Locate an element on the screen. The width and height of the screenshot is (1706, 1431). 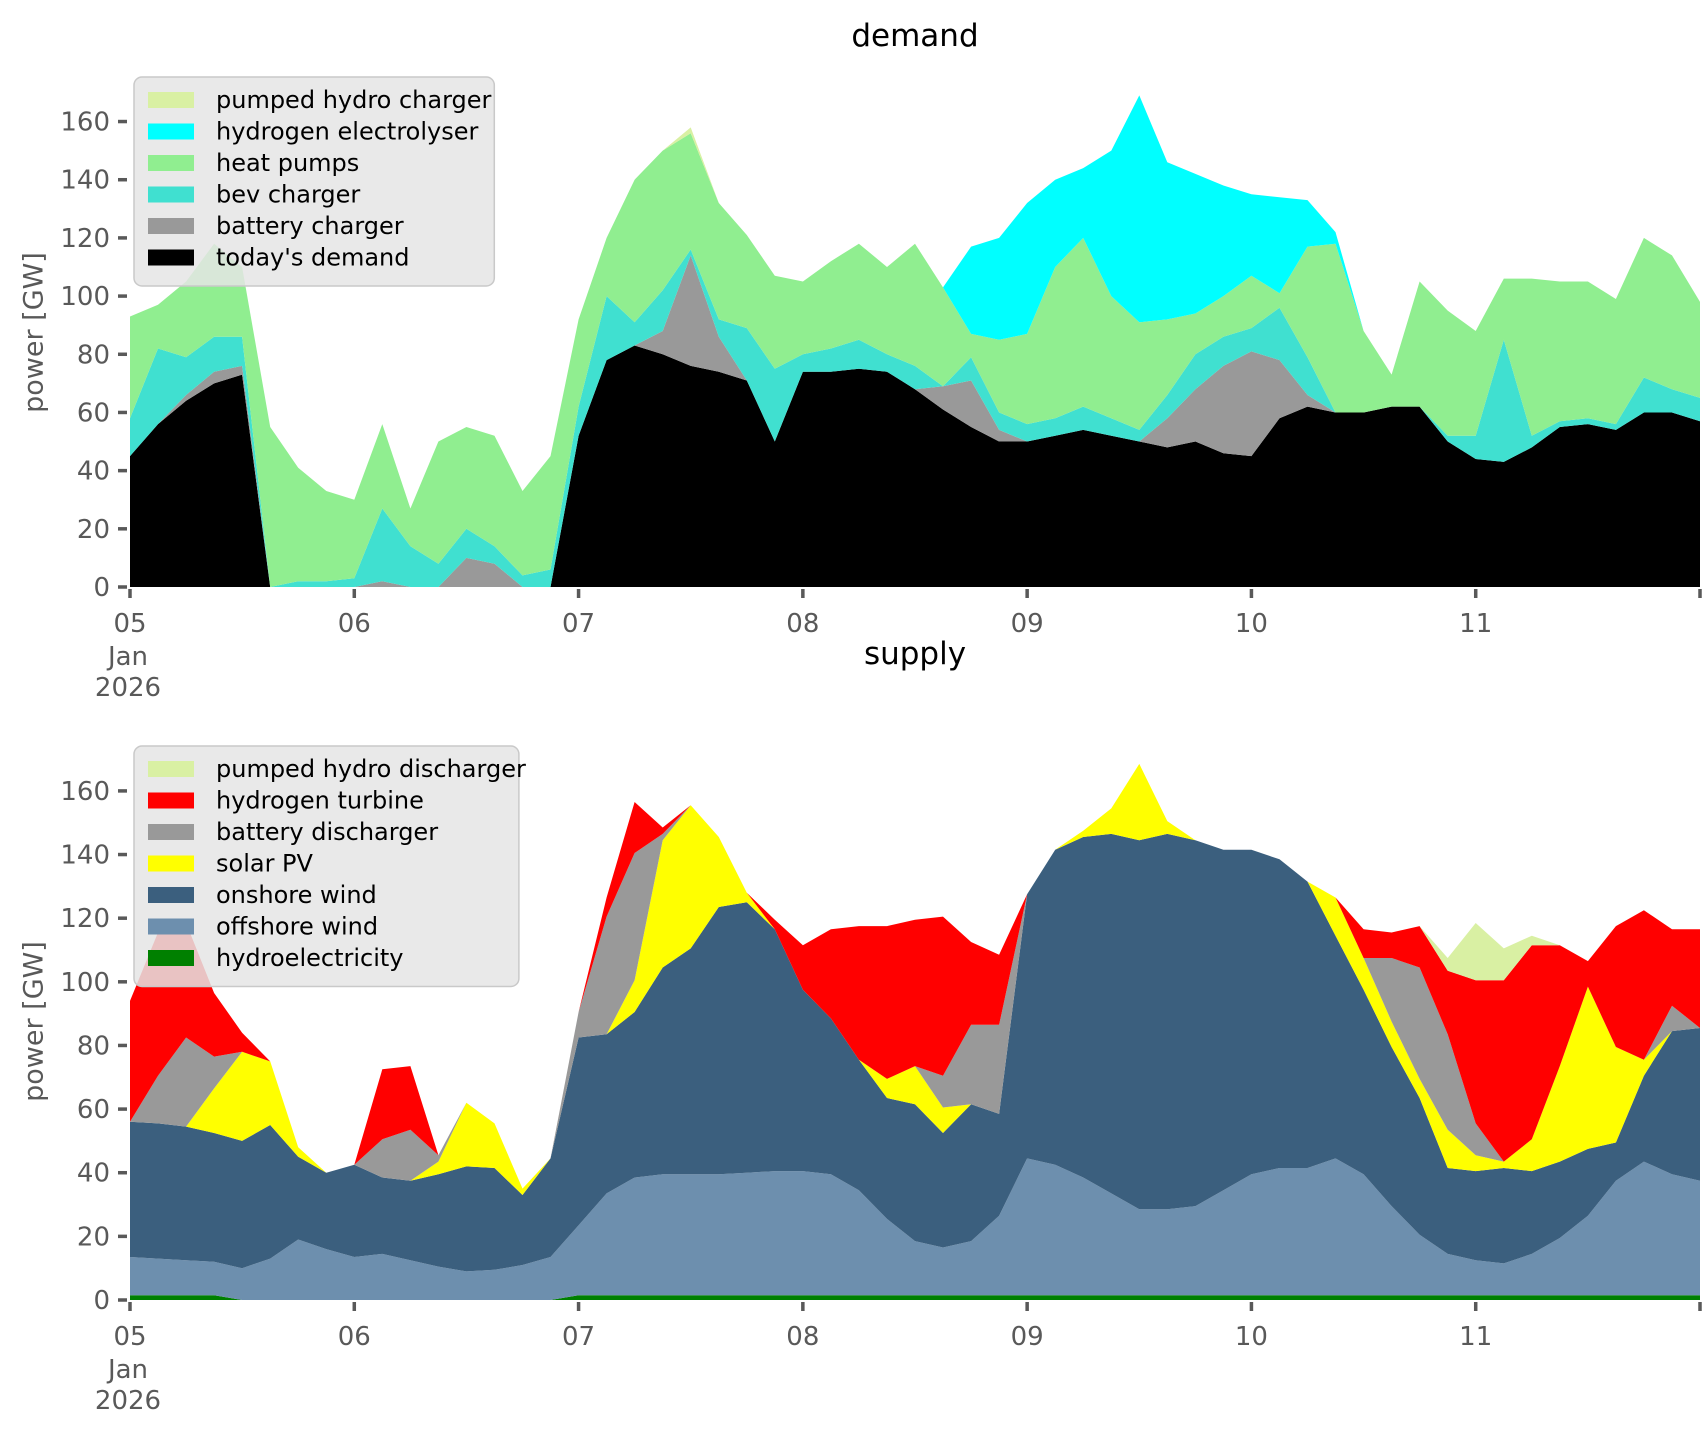
demand-y-tick-label: 80 is located at coordinates (93, 355).